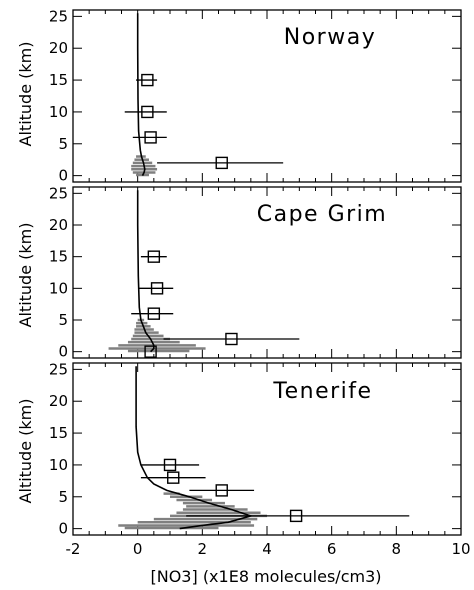 The width and height of the screenshot is (474, 590). I want to click on site-label-cape-grim: Cape Grim, so click(322, 214).